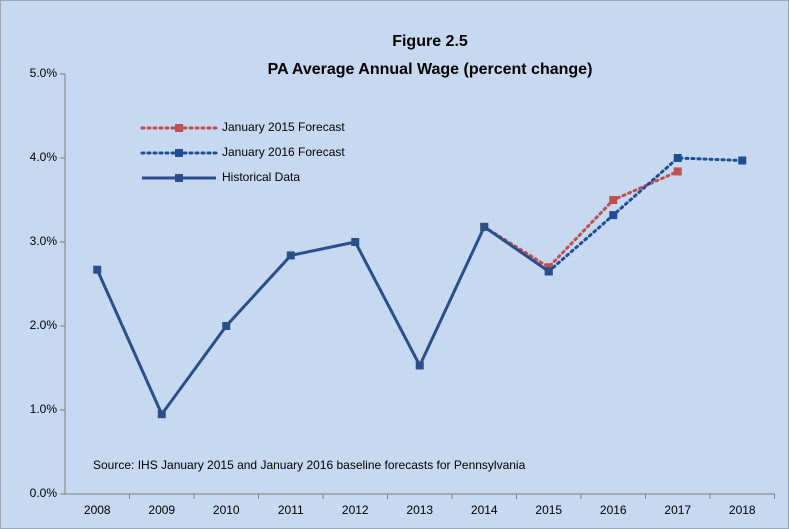 Image resolution: width=789 pixels, height=529 pixels. What do you see at coordinates (613, 510) in the screenshot?
I see `x-tick-label: 2016` at bounding box center [613, 510].